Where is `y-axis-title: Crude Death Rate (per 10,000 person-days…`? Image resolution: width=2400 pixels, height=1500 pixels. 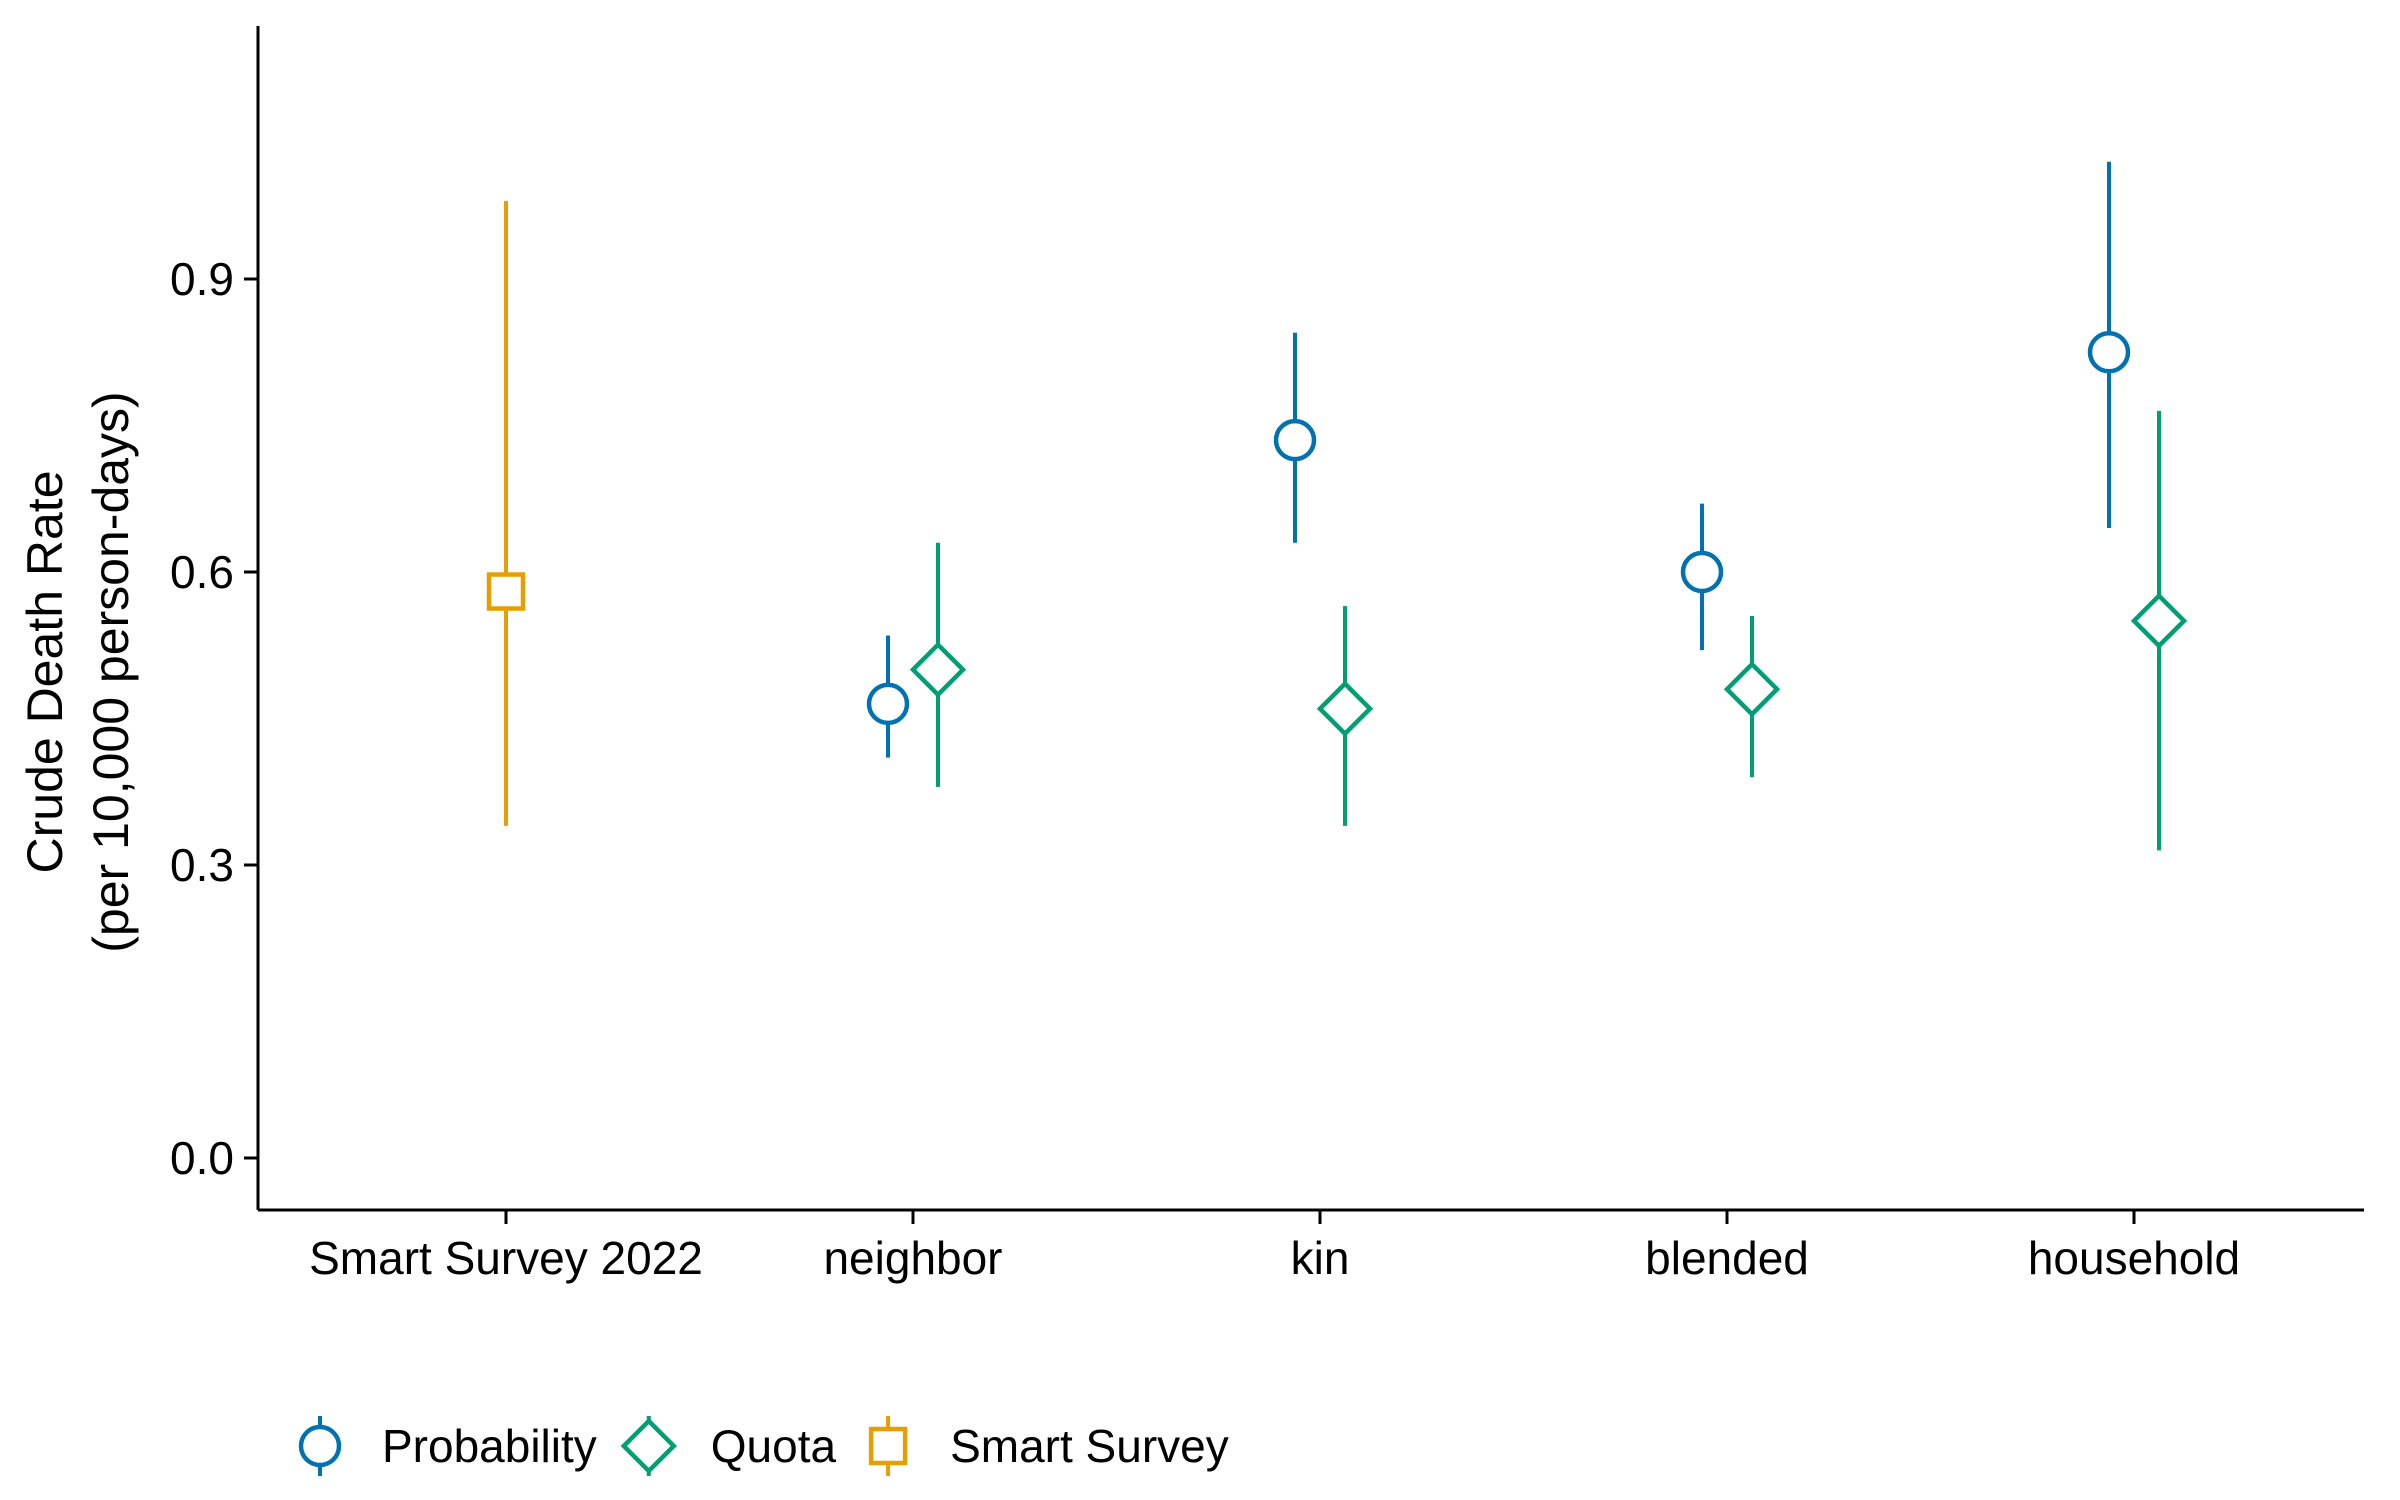
y-axis-title: Crude Death Rate (per 10,000 person-days… is located at coordinates (78, 671).